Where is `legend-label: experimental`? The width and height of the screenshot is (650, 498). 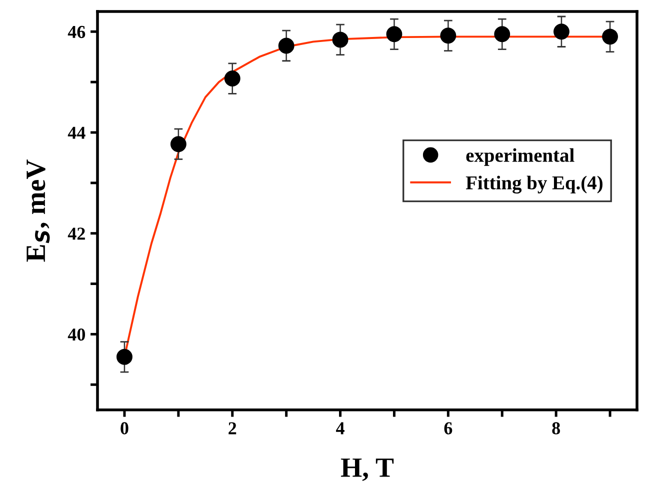 legend-label: experimental is located at coordinates (520, 157).